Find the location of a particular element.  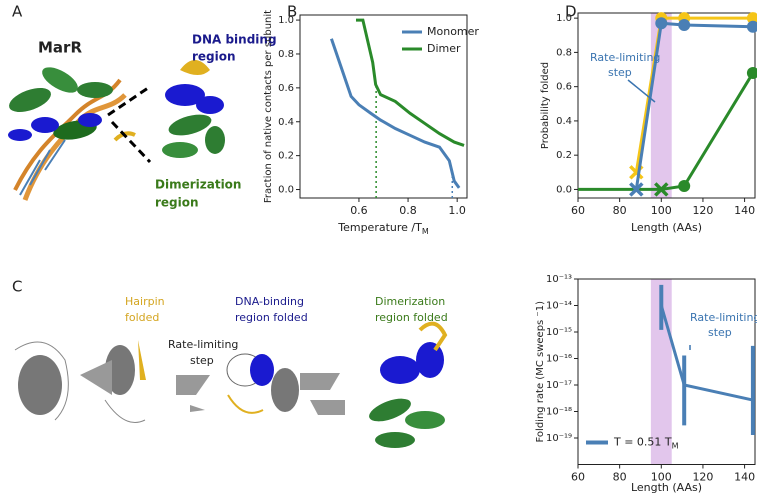

y-tick-label: 10⁻¹⁹ is located at coordinates (559, 438).